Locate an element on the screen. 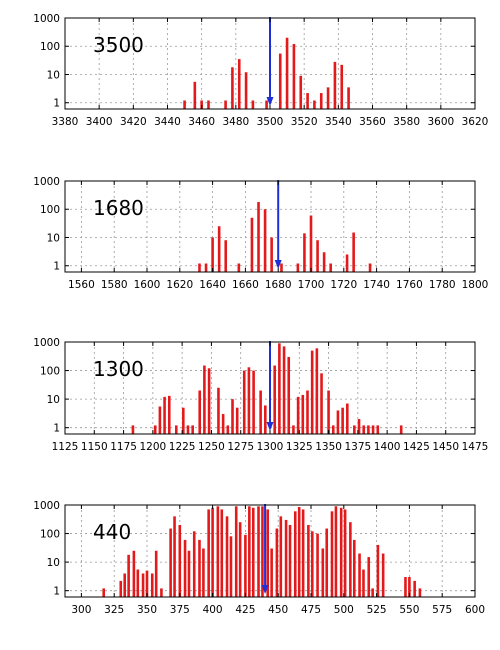  x-tick-label: 1660 is located at coordinates (245, 285).